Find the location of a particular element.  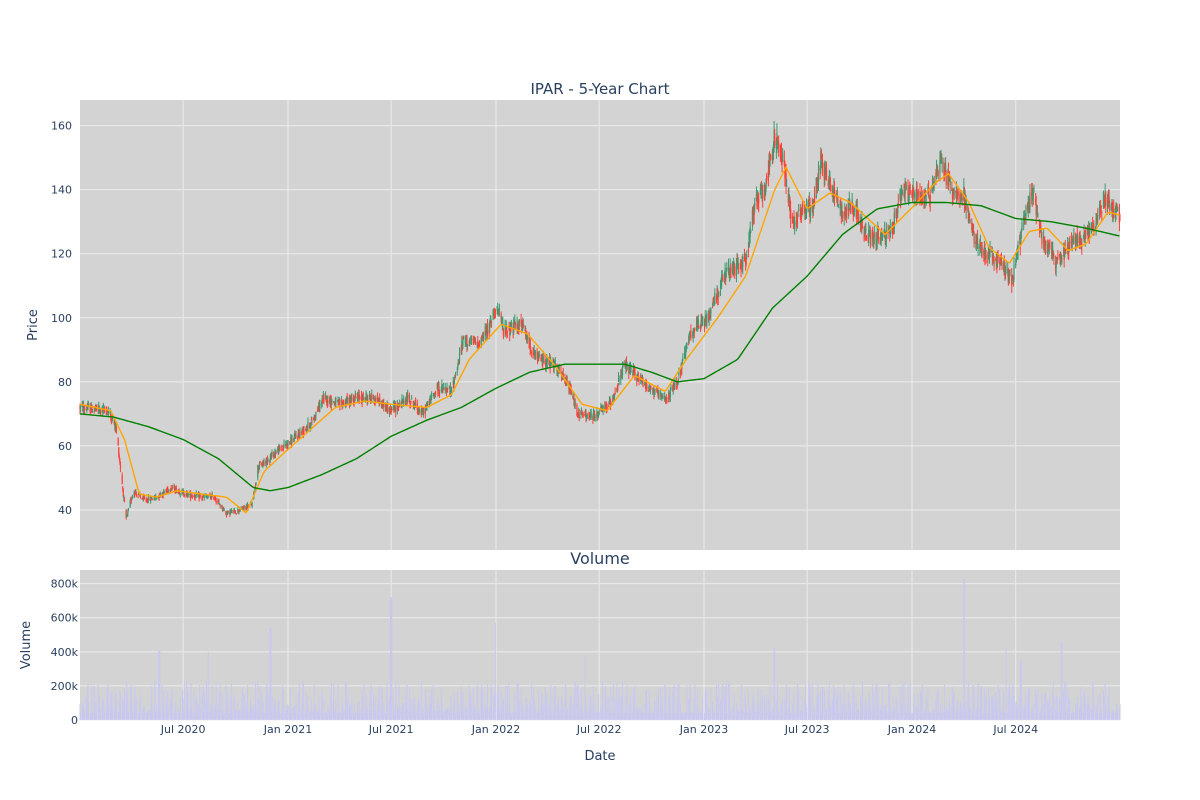

volume-panel-title: Volume is located at coordinates (600, 558).